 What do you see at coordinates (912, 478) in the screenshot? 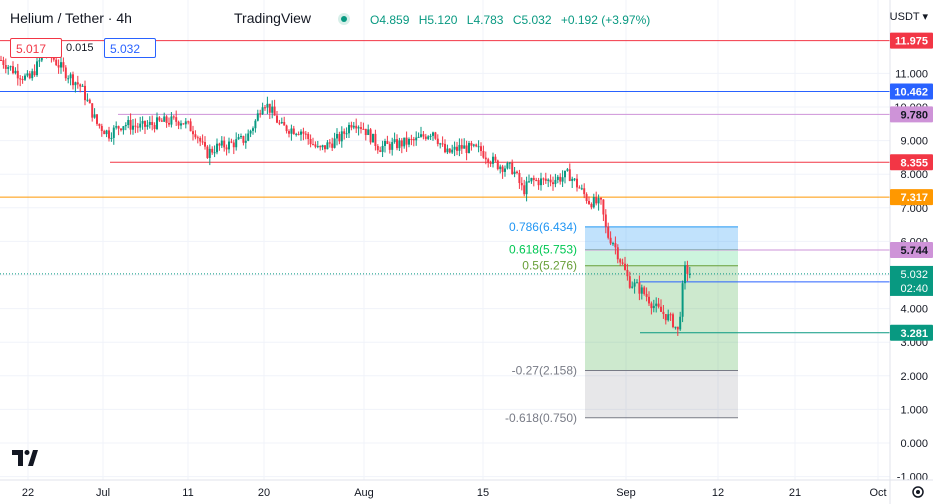
I see `y-tick-label: -1.000` at bounding box center [912, 478].